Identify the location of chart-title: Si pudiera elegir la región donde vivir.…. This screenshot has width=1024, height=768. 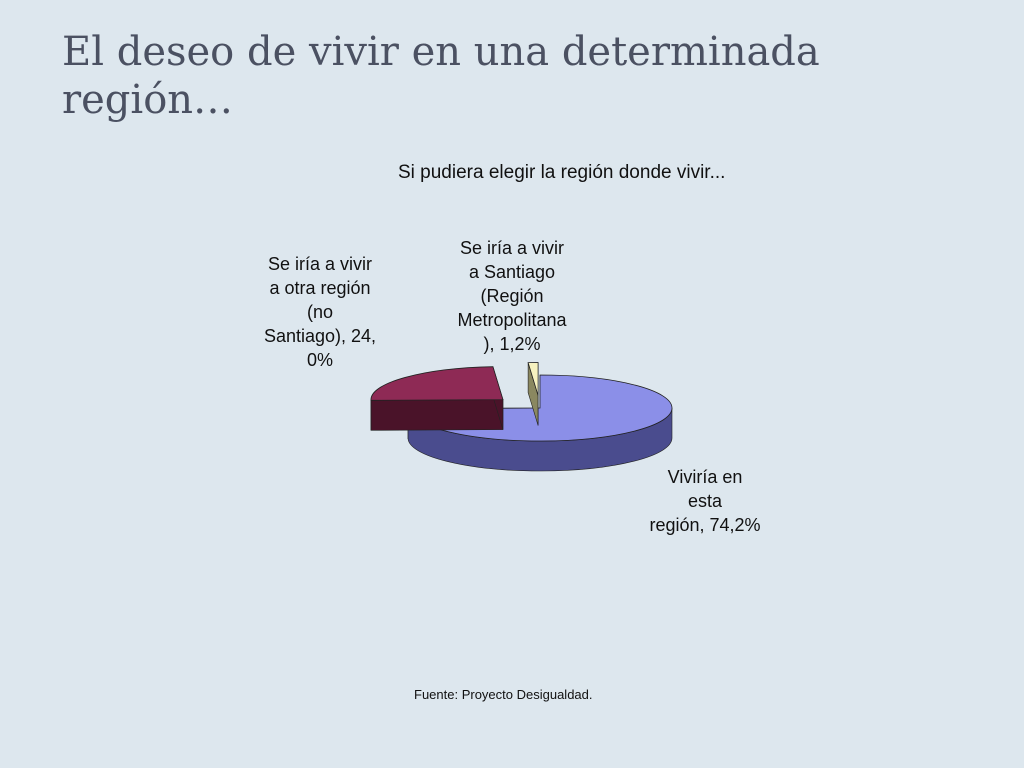
(562, 172).